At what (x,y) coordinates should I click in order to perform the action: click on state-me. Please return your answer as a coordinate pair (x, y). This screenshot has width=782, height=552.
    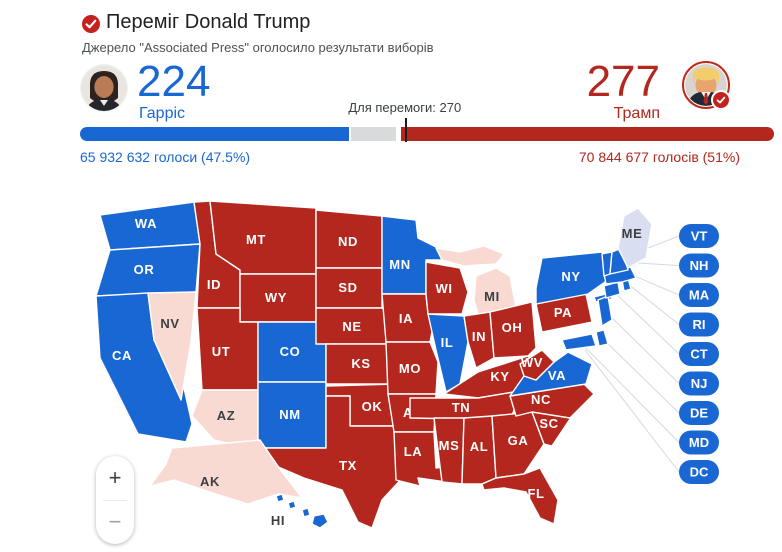
    Looking at the image, I should click on (635, 238).